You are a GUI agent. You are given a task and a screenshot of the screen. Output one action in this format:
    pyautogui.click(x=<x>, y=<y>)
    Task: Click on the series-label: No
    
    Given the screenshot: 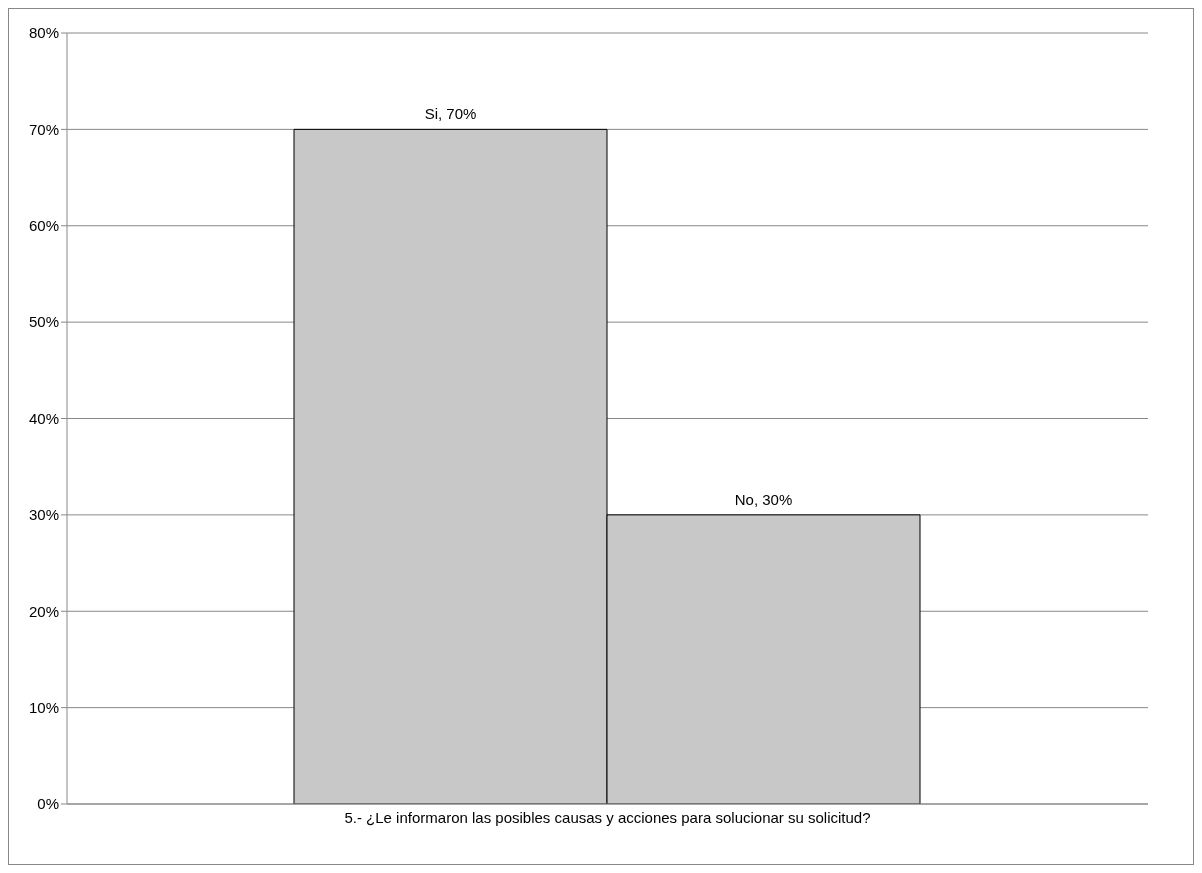 What is the action you would take?
    pyautogui.click(x=744, y=499)
    